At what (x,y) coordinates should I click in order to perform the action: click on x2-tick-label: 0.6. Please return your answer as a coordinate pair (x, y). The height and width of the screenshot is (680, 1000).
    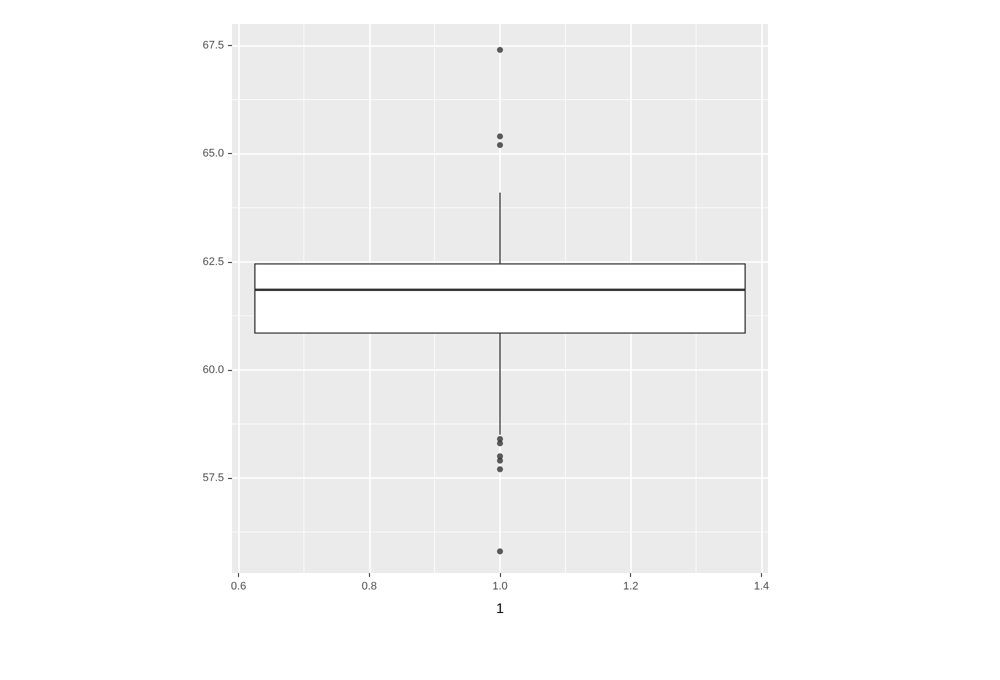
    Looking at the image, I should click on (238, 586).